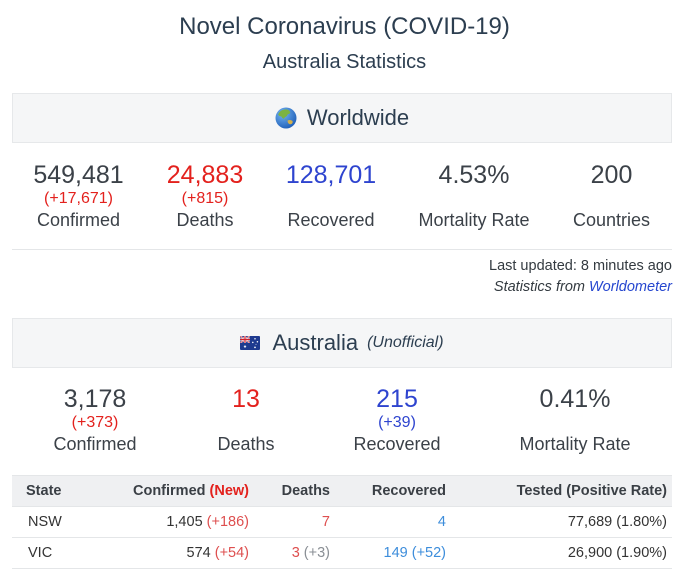  I want to click on australia-recovered-label: Recovered, so click(397, 444).